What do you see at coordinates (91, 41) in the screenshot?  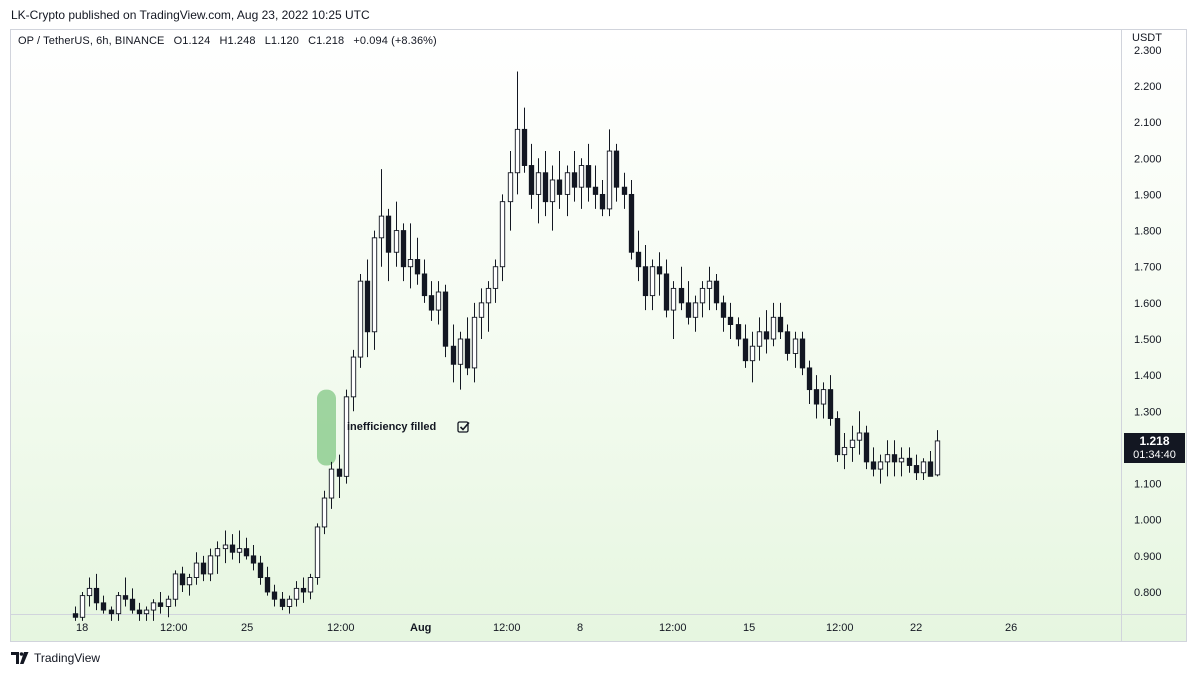 I see `symbol-pair: OP / TetherUS, 6h, BINANCE` at bounding box center [91, 41].